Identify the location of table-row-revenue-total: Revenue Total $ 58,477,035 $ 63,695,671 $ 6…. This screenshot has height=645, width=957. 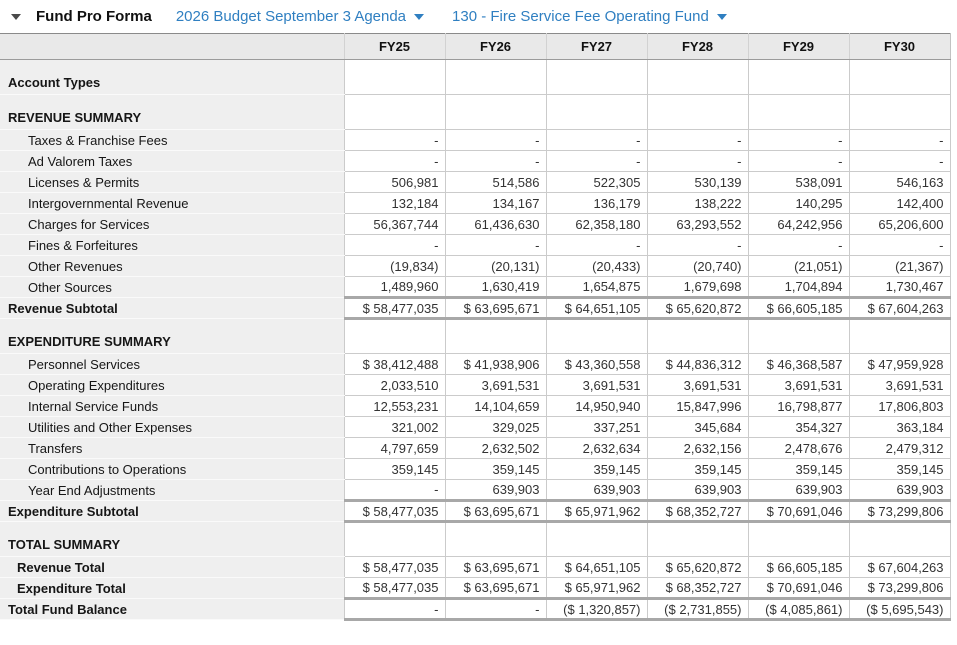
(475, 567).